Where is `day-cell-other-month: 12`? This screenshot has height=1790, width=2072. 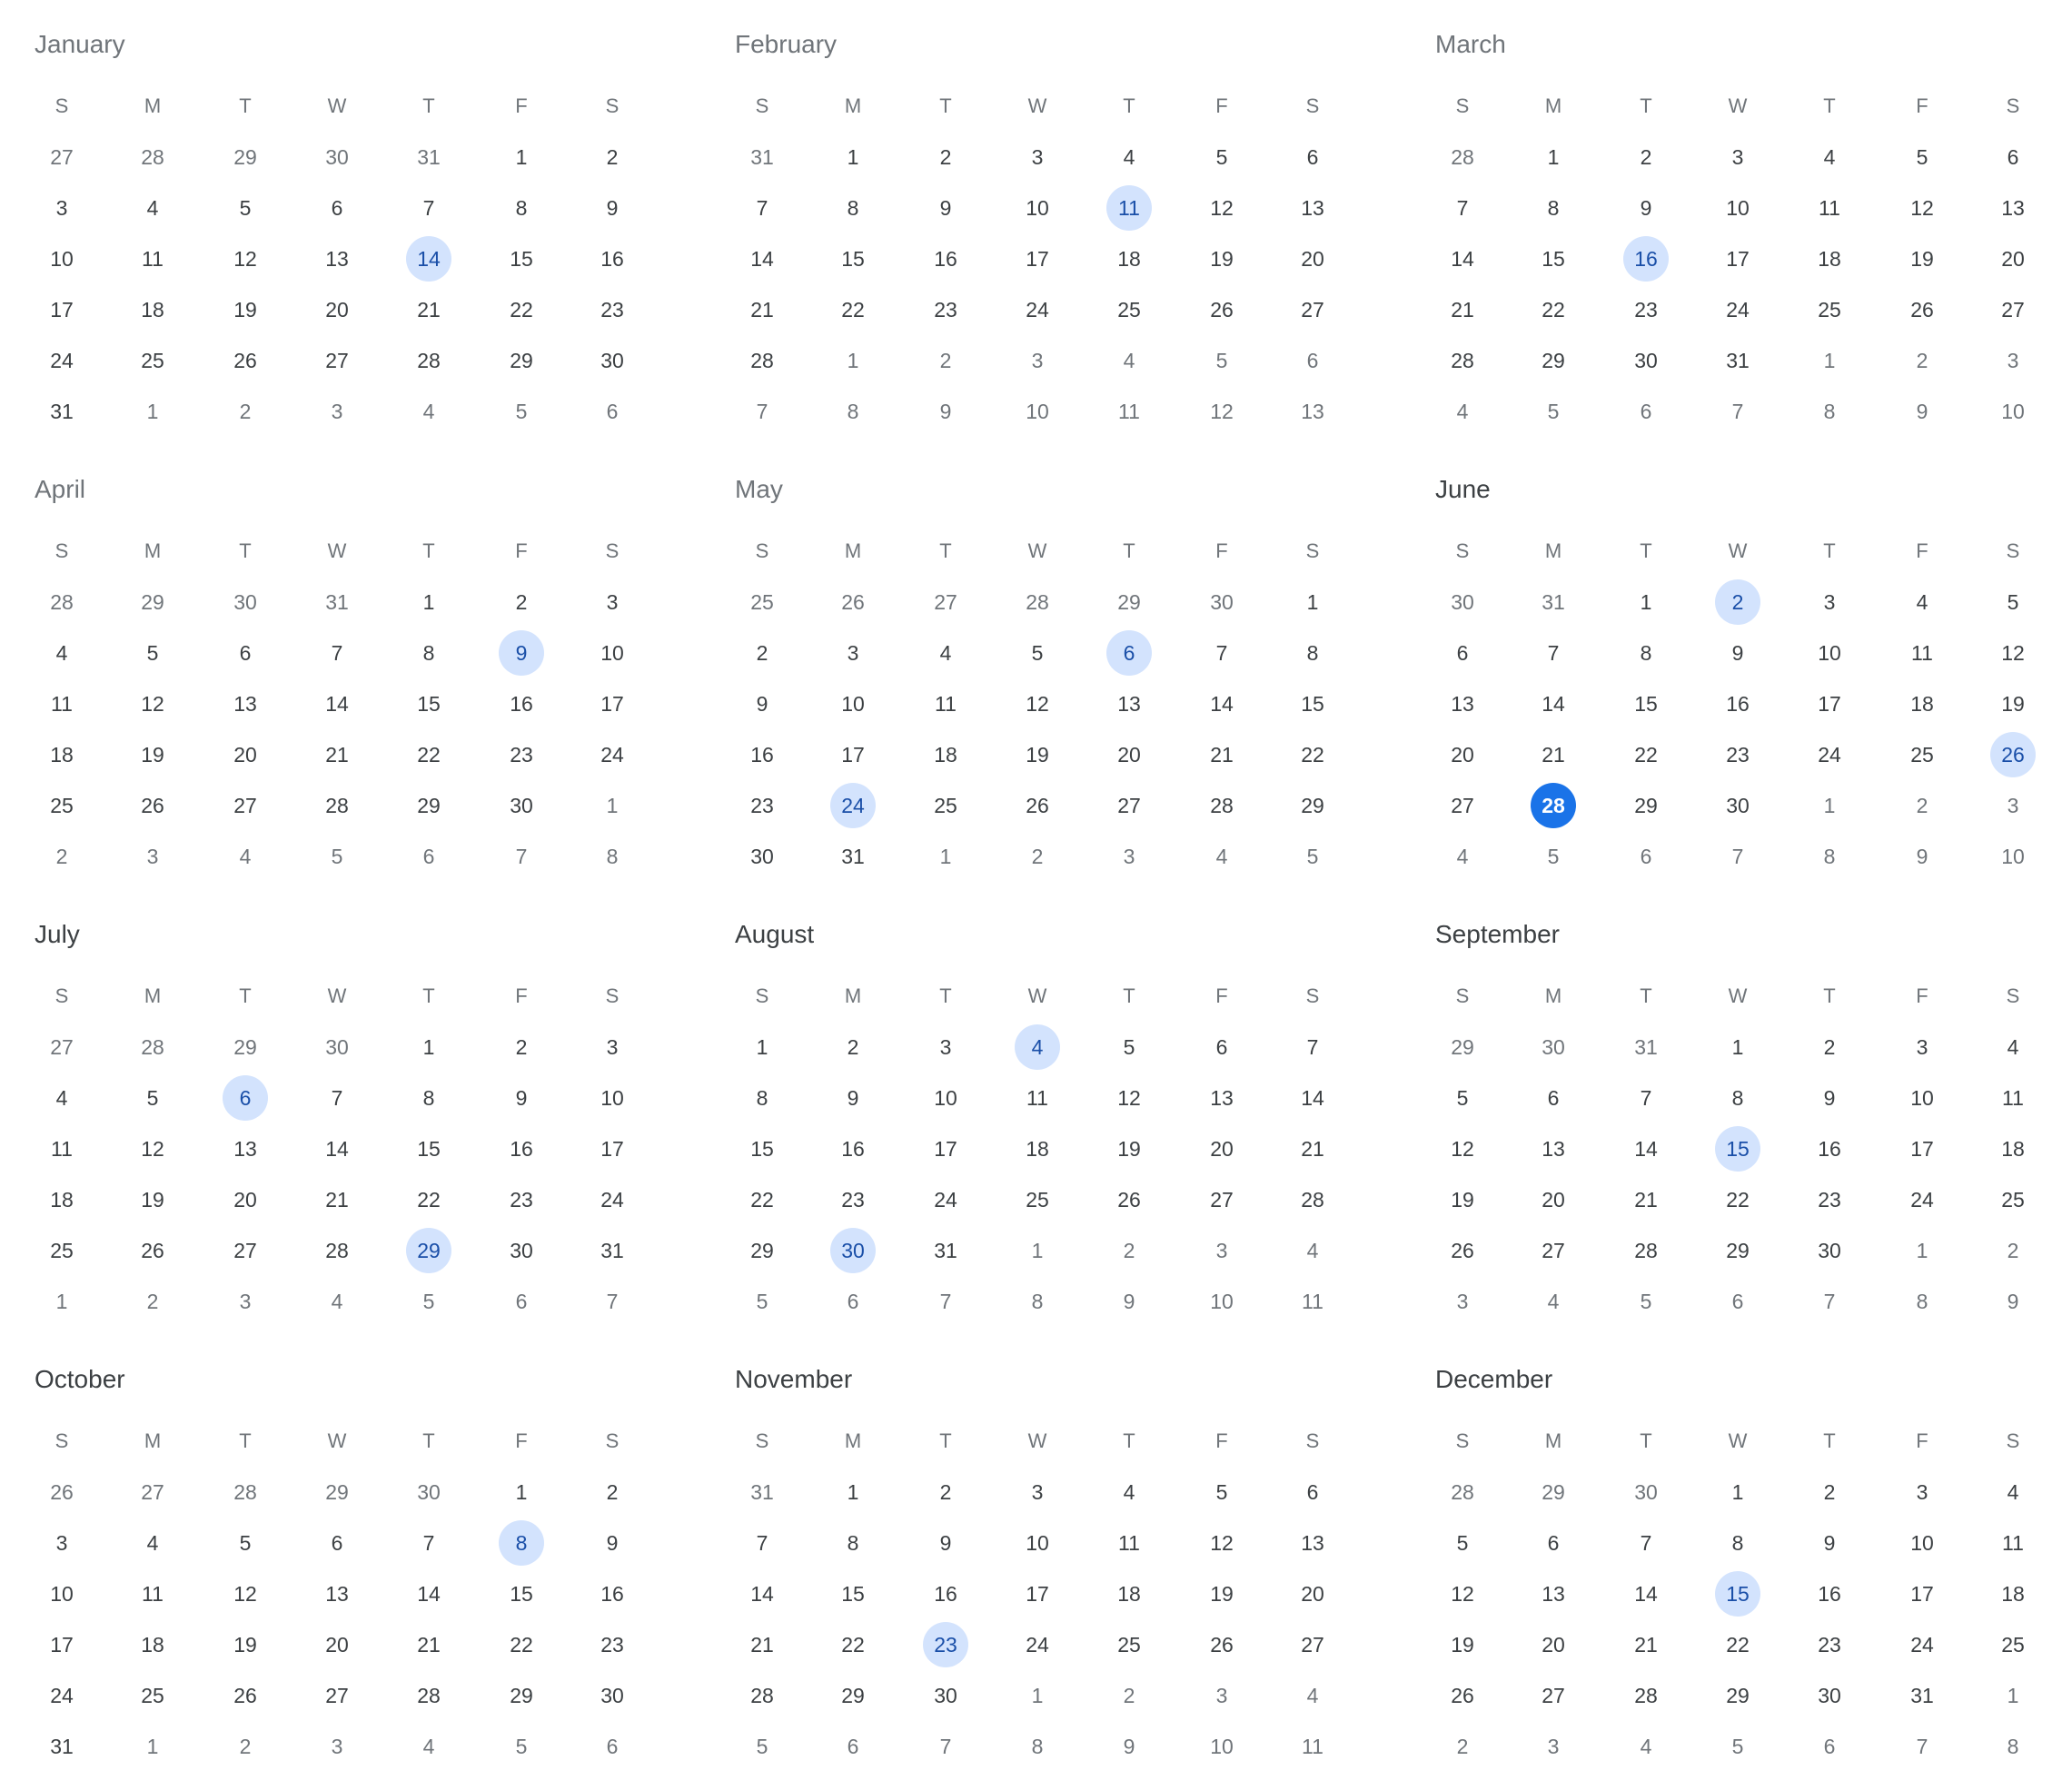 day-cell-other-month: 12 is located at coordinates (1222, 411).